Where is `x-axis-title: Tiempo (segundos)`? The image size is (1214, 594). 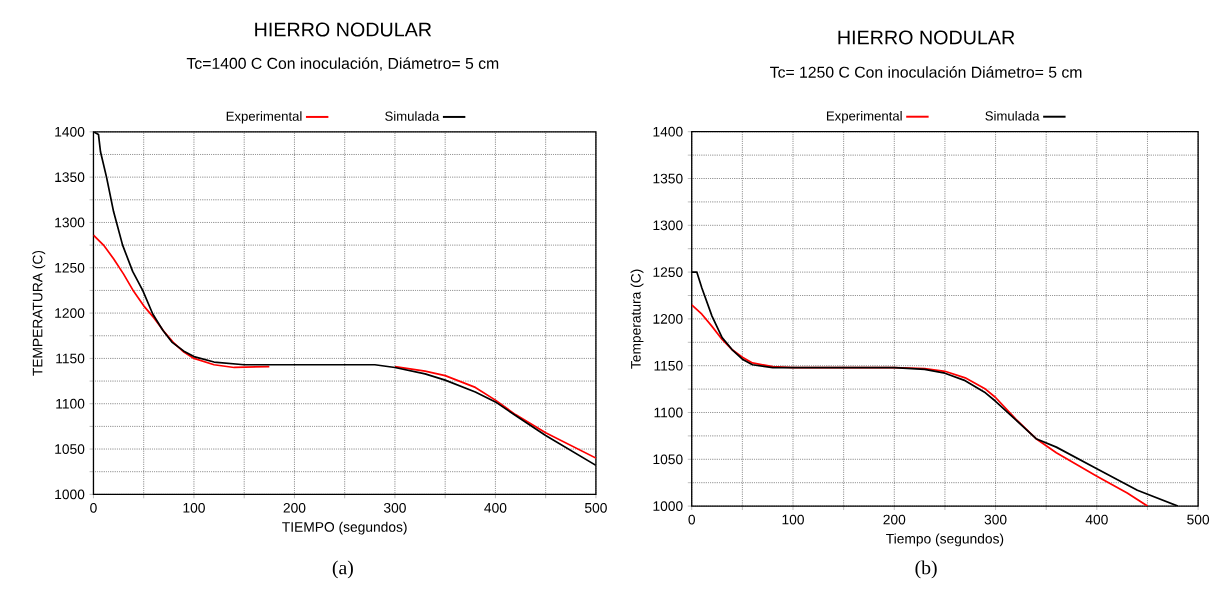 x-axis-title: Tiempo (segundos) is located at coordinates (945, 540).